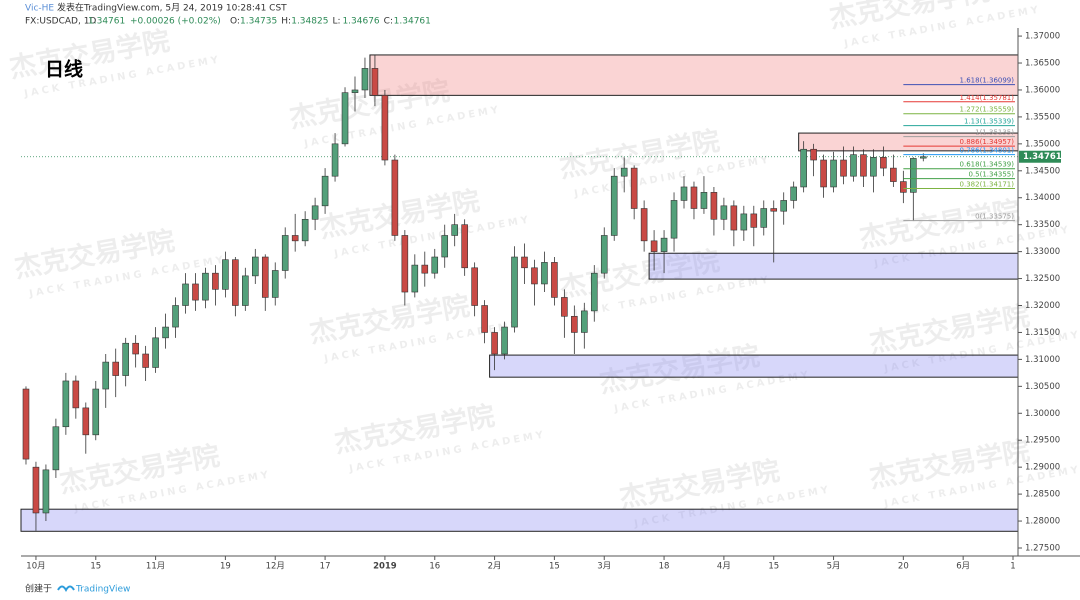 The width and height of the screenshot is (1080, 600). Describe the element at coordinates (286, 22) in the screenshot. I see `ohlc-key: H:` at that location.